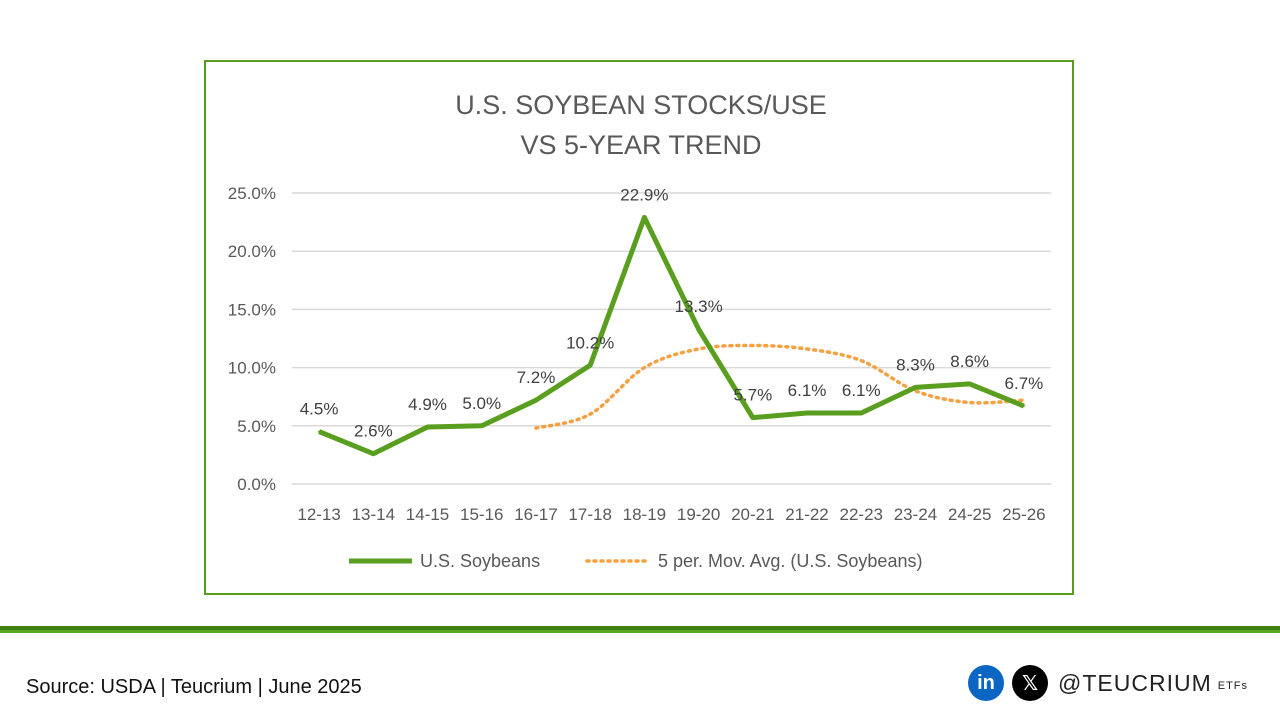  What do you see at coordinates (1233, 686) in the screenshot?
I see `brand-etfs: ETFs` at bounding box center [1233, 686].